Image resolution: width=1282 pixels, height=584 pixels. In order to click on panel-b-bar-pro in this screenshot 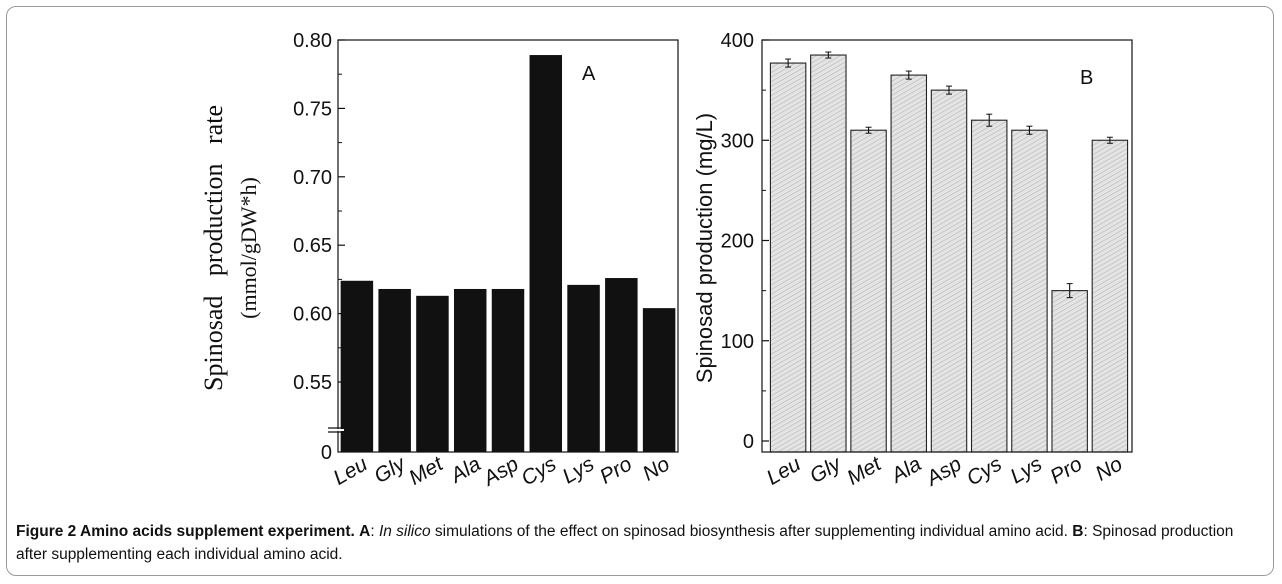, I will do `click(1069, 371)`.